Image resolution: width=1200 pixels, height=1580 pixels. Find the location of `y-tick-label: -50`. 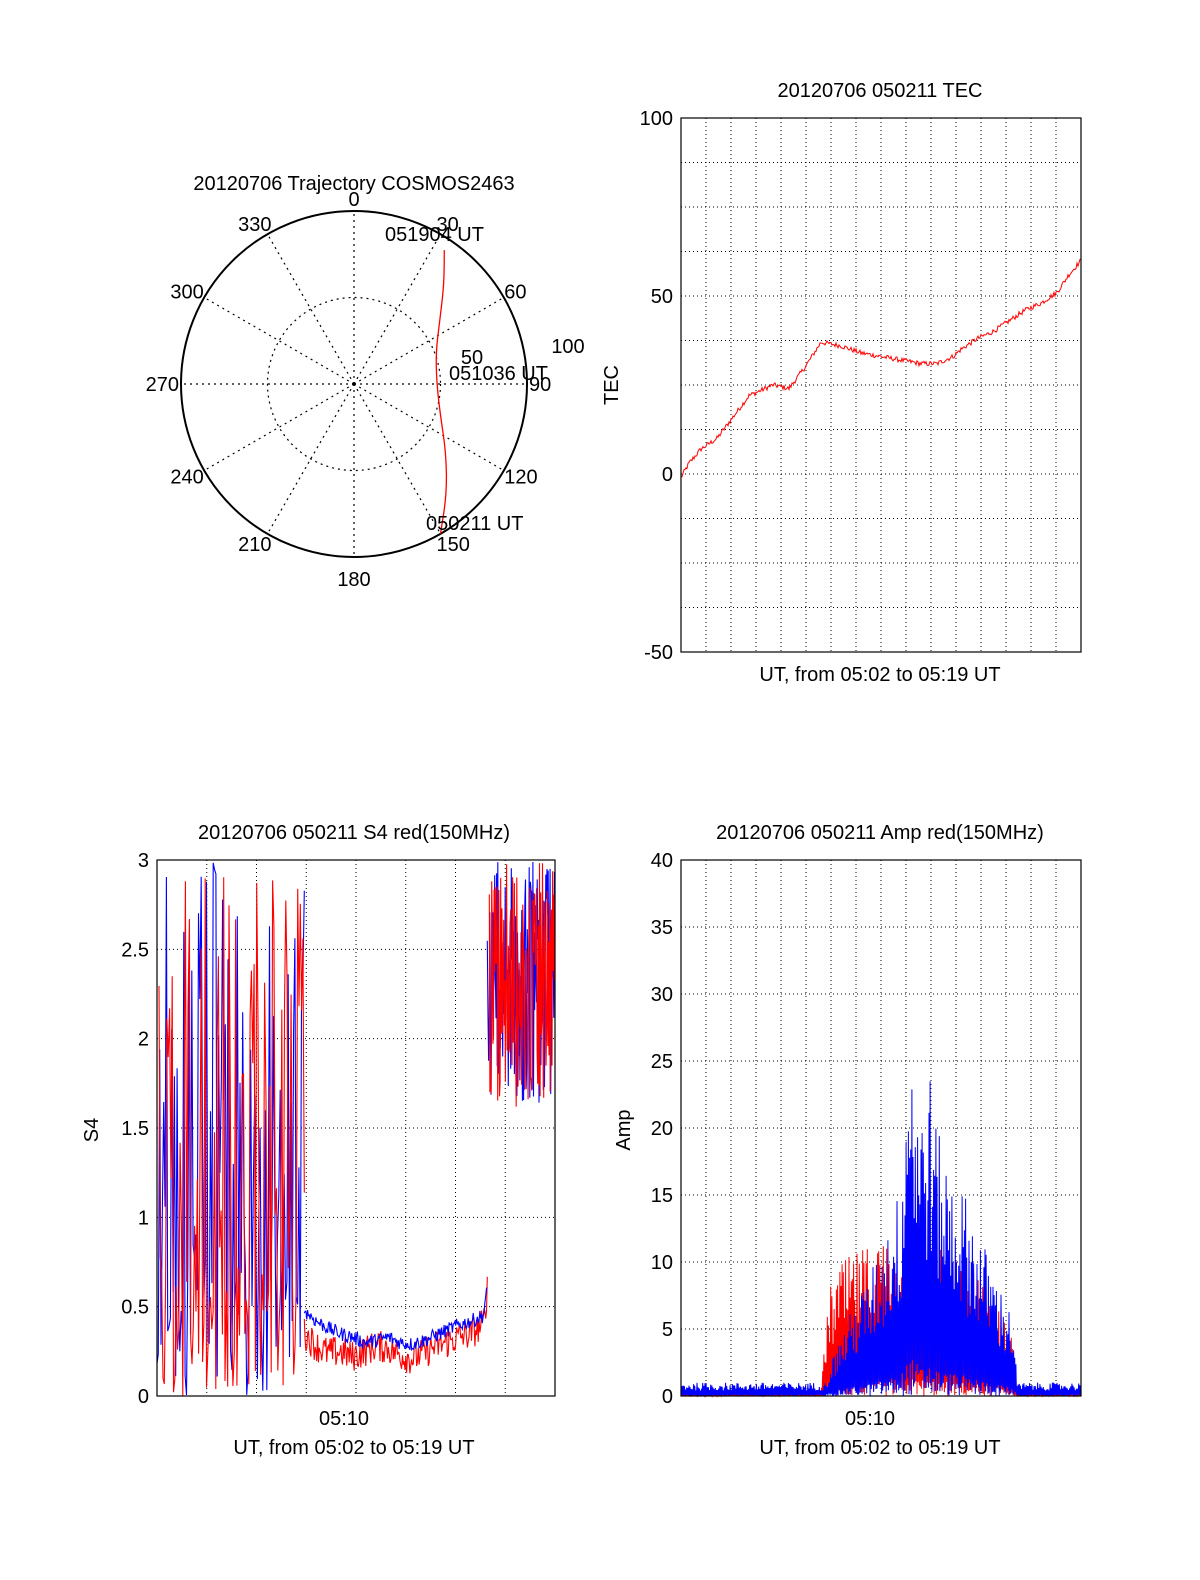

y-tick-label: -50 is located at coordinates (658, 653).